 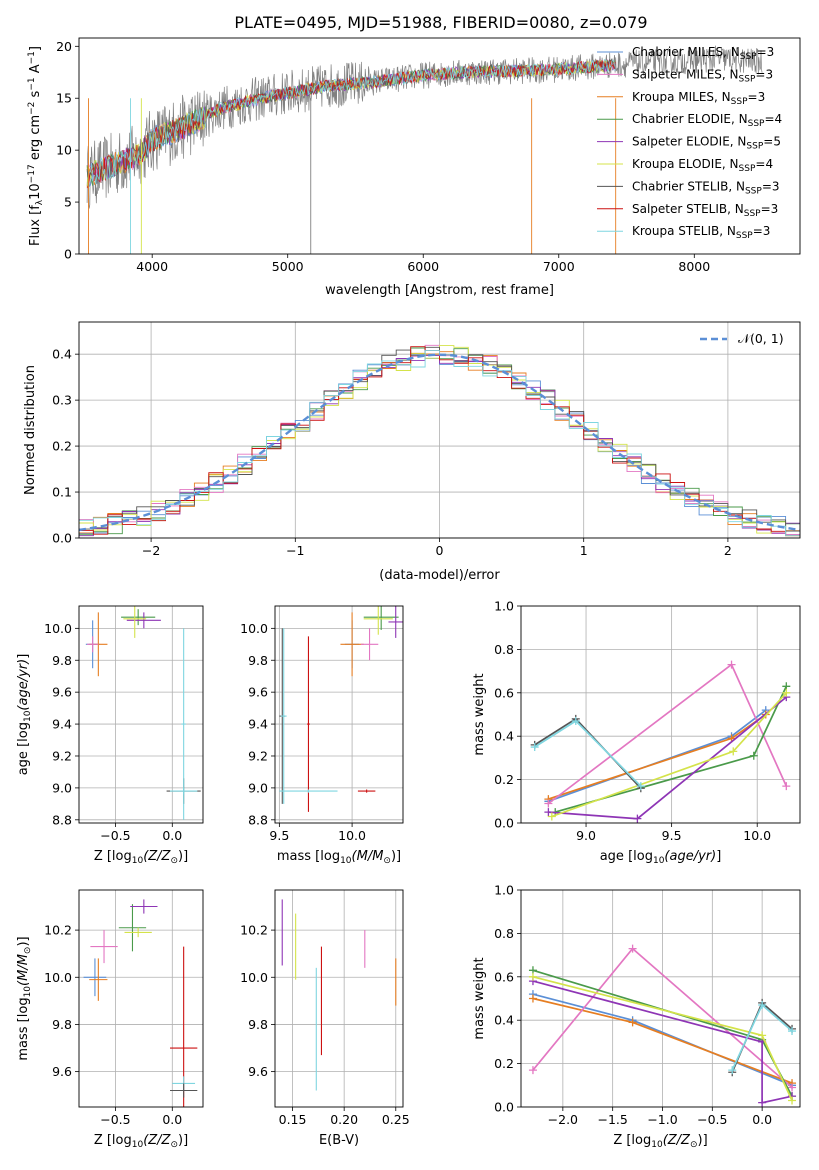 What do you see at coordinates (152, 266) in the screenshot?
I see `x-tick-label: 4000` at bounding box center [152, 266].